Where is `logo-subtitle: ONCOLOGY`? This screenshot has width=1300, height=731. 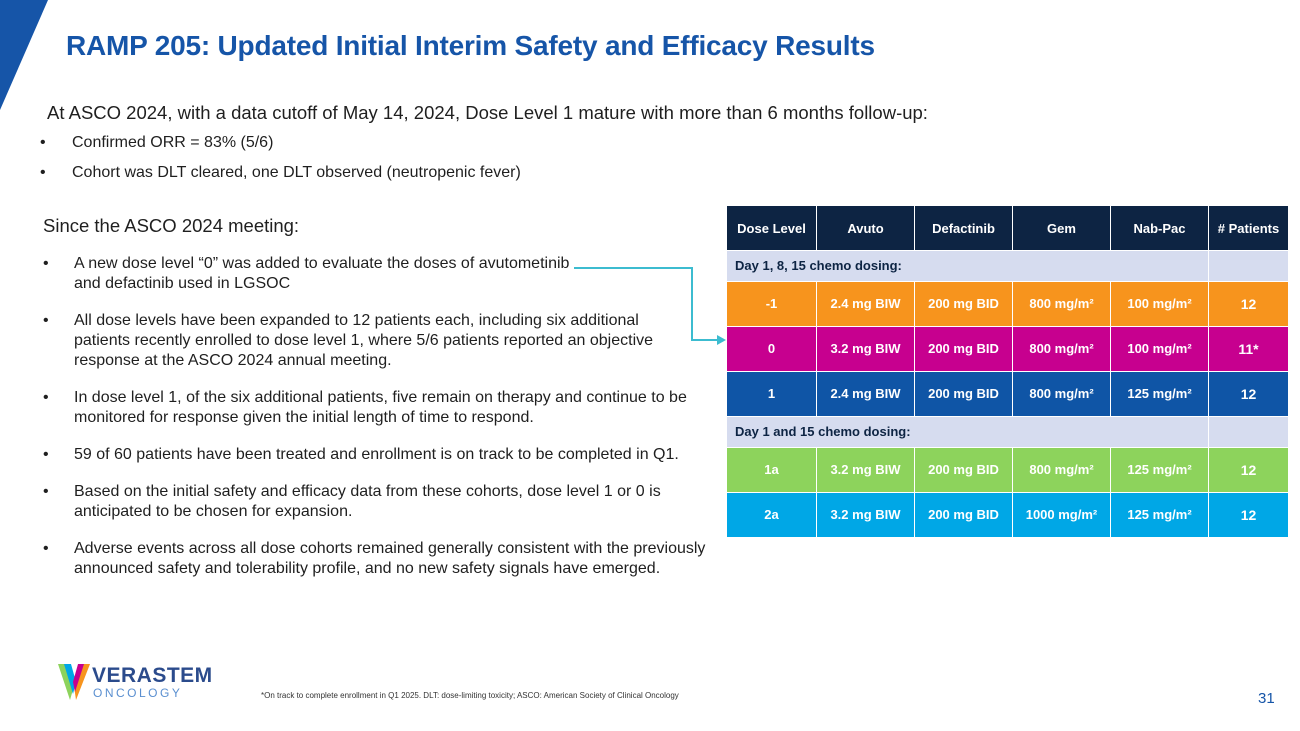 logo-subtitle: ONCOLOGY is located at coordinates (138, 693).